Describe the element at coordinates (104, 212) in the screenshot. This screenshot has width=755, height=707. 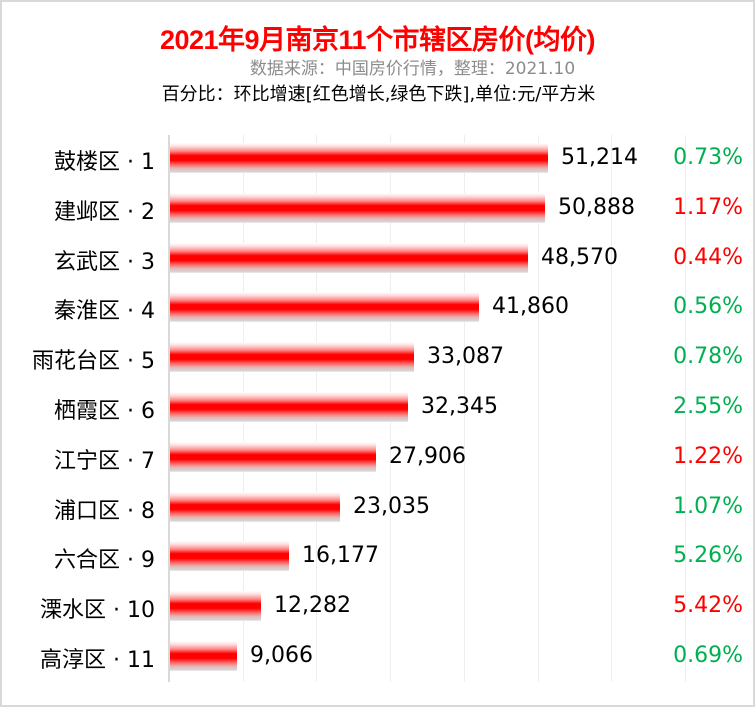
I see `category-label: 建邺区 · 2` at that location.